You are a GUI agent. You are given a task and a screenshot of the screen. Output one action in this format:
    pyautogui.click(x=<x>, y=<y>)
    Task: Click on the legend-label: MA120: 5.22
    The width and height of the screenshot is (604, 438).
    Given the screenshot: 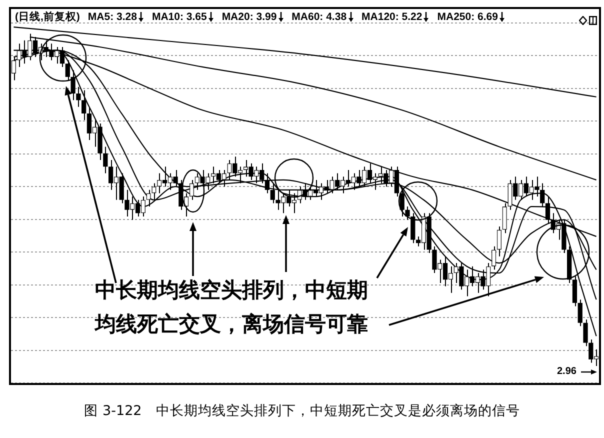 What is the action you would take?
    pyautogui.click(x=392, y=17)
    